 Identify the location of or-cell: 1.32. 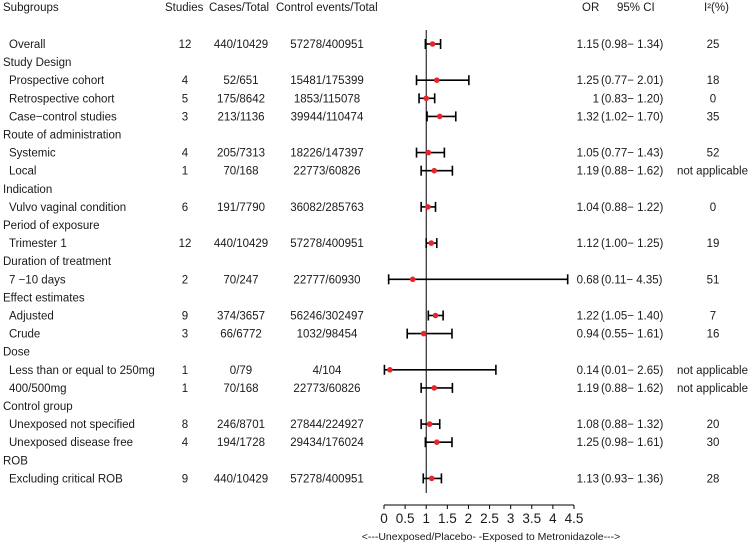
(588, 117).